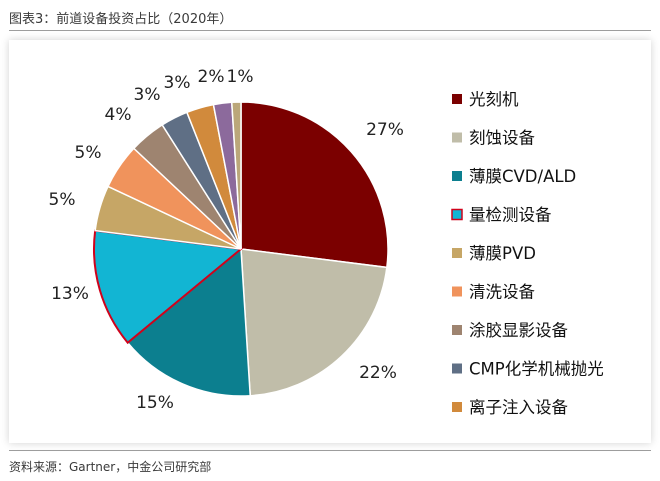  What do you see at coordinates (494, 99) in the screenshot?
I see `legend-label-lithography: 光刻机` at bounding box center [494, 99].